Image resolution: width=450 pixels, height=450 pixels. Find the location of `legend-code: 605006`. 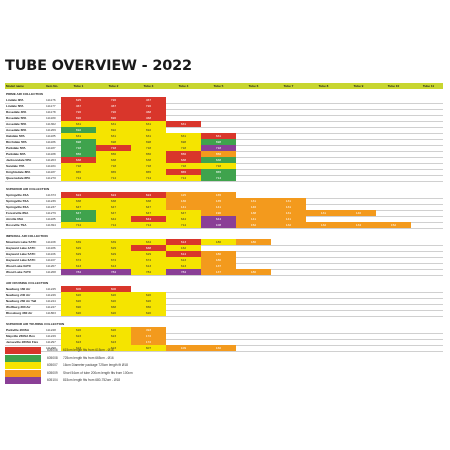

legend-code: 605006 is located at coordinates (52, 350).